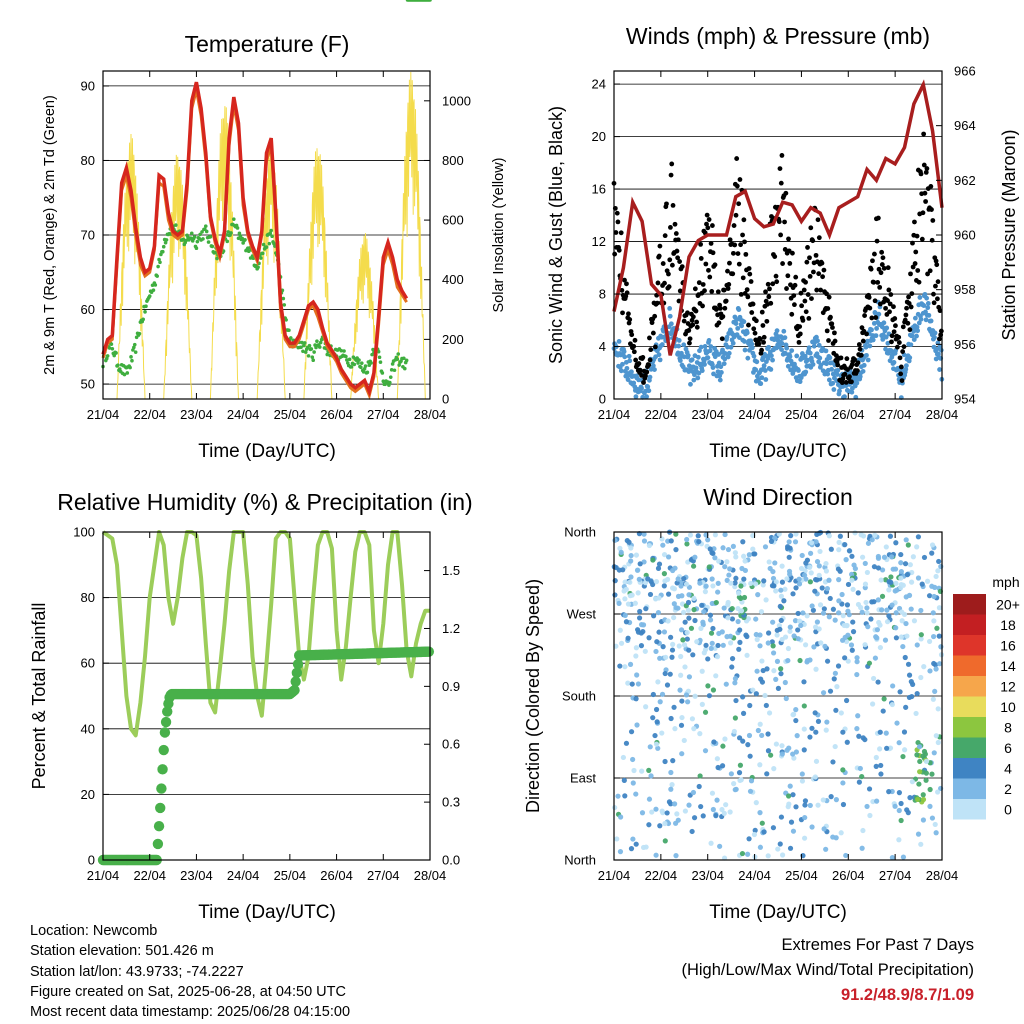 This screenshot has width=1024, height=1024. I want to click on legend-label: 6, so click(1008, 748).